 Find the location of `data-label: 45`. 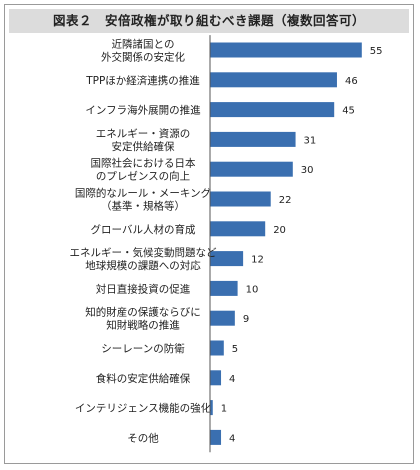

data-label: 45 is located at coordinates (348, 111).